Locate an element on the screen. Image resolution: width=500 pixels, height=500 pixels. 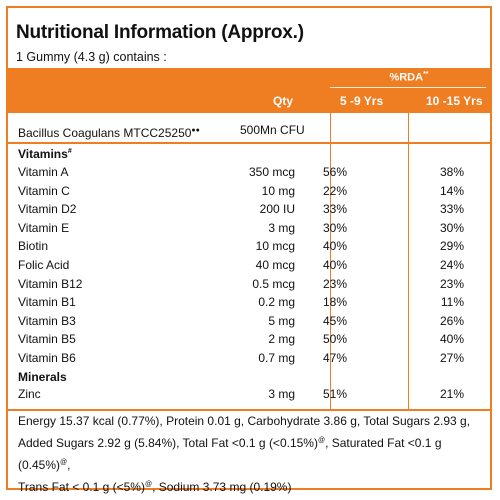
minerals-heading: Minerals is located at coordinates (42, 377).